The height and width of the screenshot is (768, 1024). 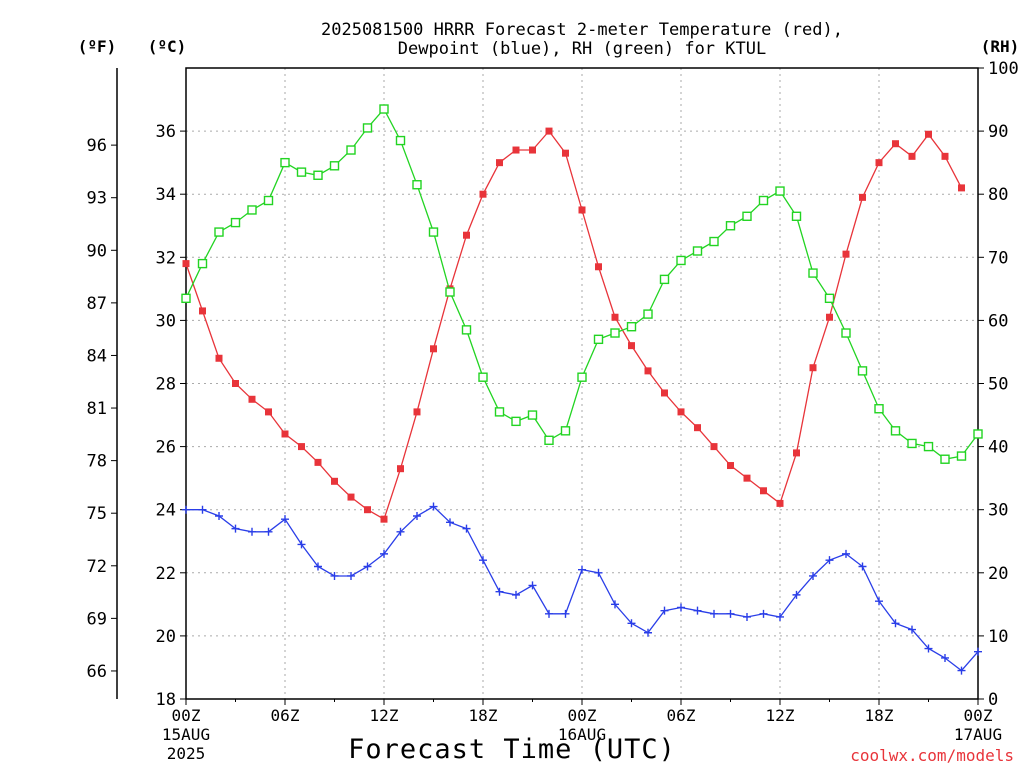 What do you see at coordinates (186, 753) in the screenshot?
I see `x-year-label: 2025` at bounding box center [186, 753].